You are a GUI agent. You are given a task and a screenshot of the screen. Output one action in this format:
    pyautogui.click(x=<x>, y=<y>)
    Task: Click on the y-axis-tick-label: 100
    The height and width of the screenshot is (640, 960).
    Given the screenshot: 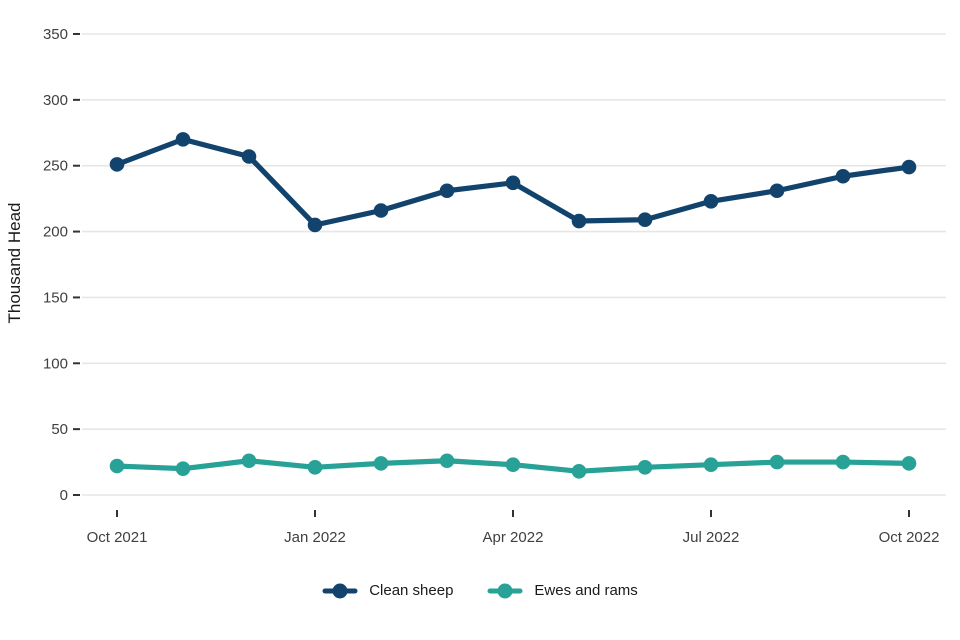 What is the action you would take?
    pyautogui.click(x=55, y=363)
    